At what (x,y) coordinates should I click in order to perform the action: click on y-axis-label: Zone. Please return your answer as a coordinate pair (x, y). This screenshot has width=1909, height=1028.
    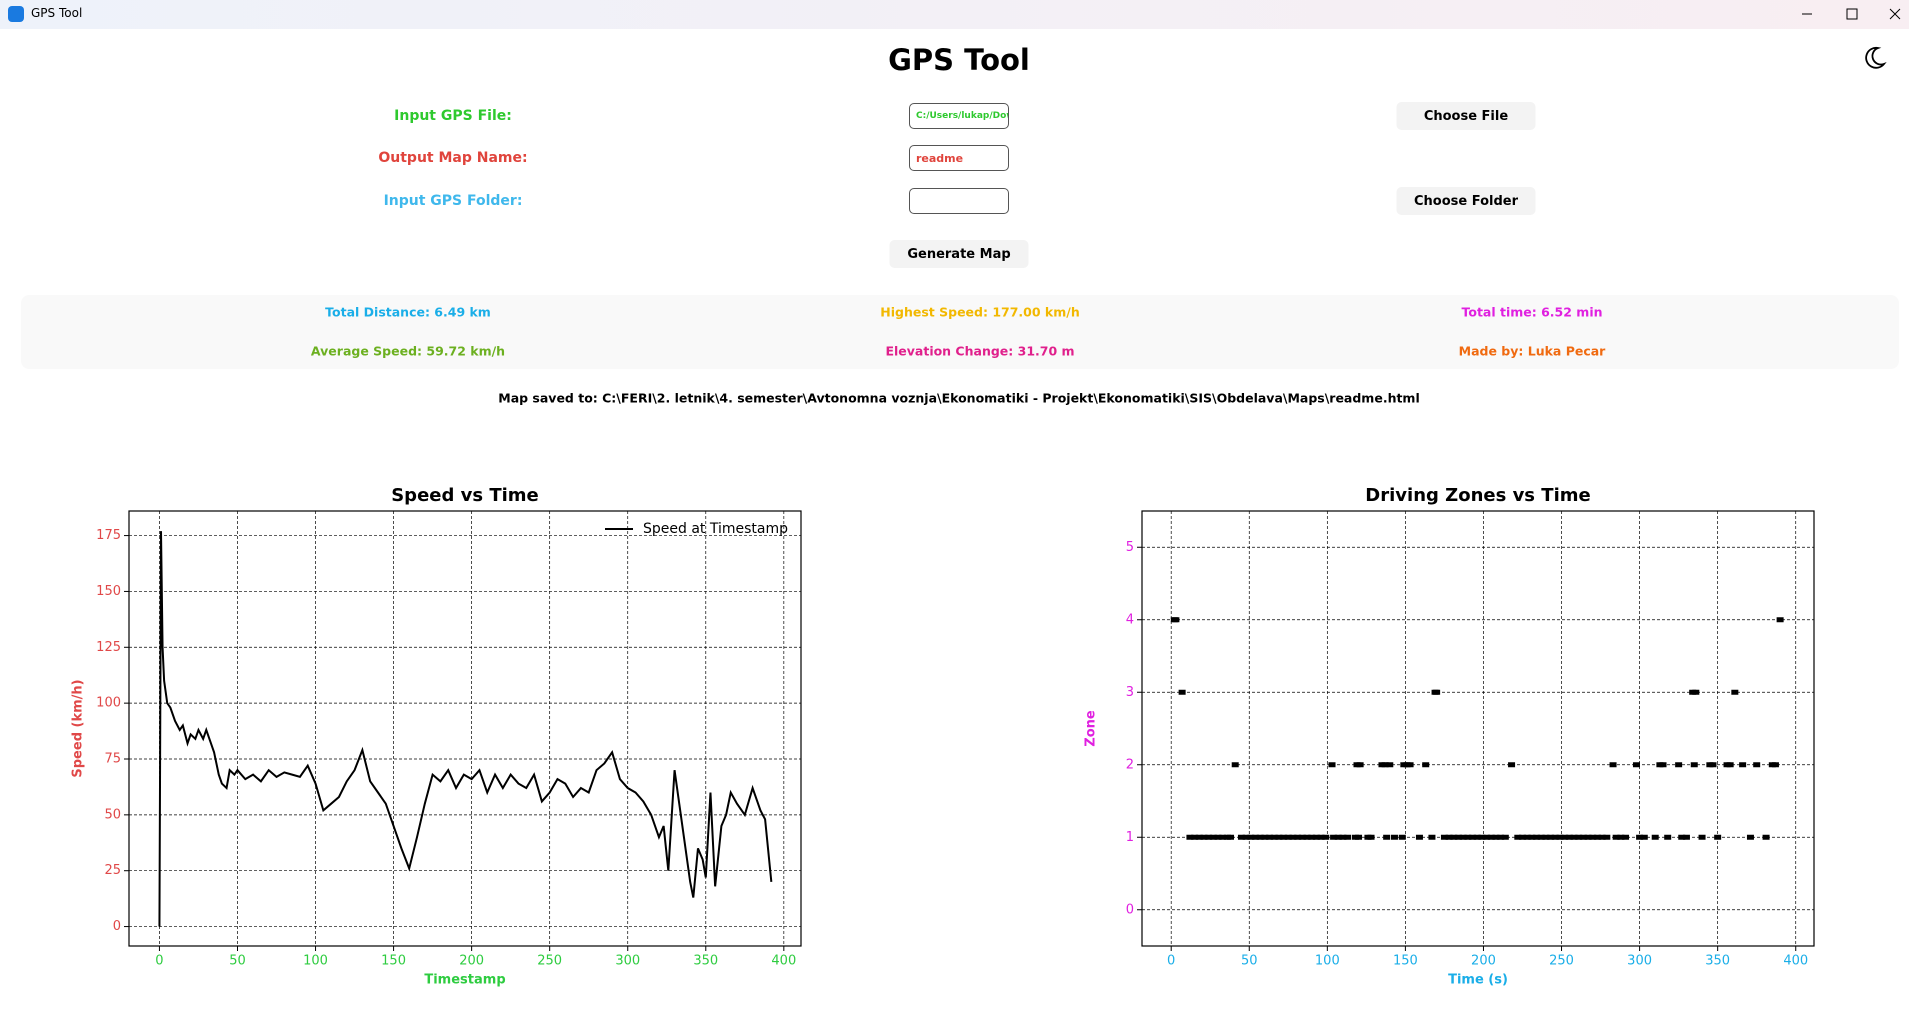
    Looking at the image, I should click on (1091, 728).